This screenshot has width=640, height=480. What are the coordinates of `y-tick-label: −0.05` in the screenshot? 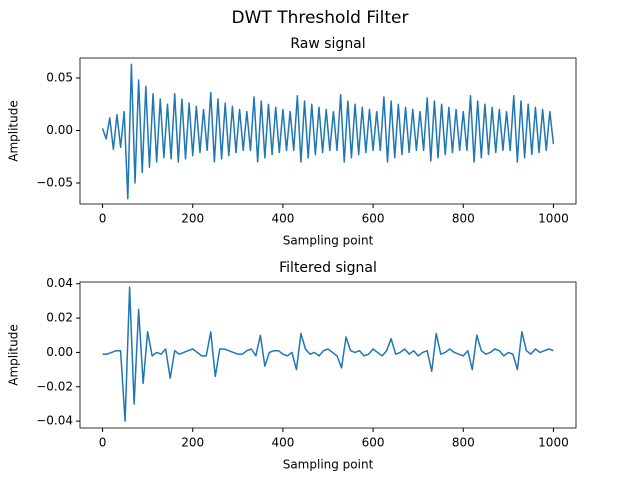 It's located at (54, 182).